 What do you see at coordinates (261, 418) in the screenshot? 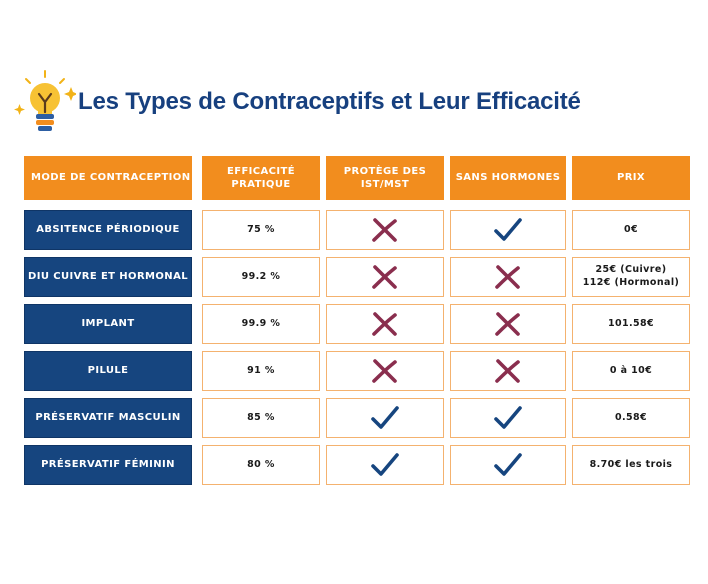
I see `efficacy-cell: 85 %` at bounding box center [261, 418].